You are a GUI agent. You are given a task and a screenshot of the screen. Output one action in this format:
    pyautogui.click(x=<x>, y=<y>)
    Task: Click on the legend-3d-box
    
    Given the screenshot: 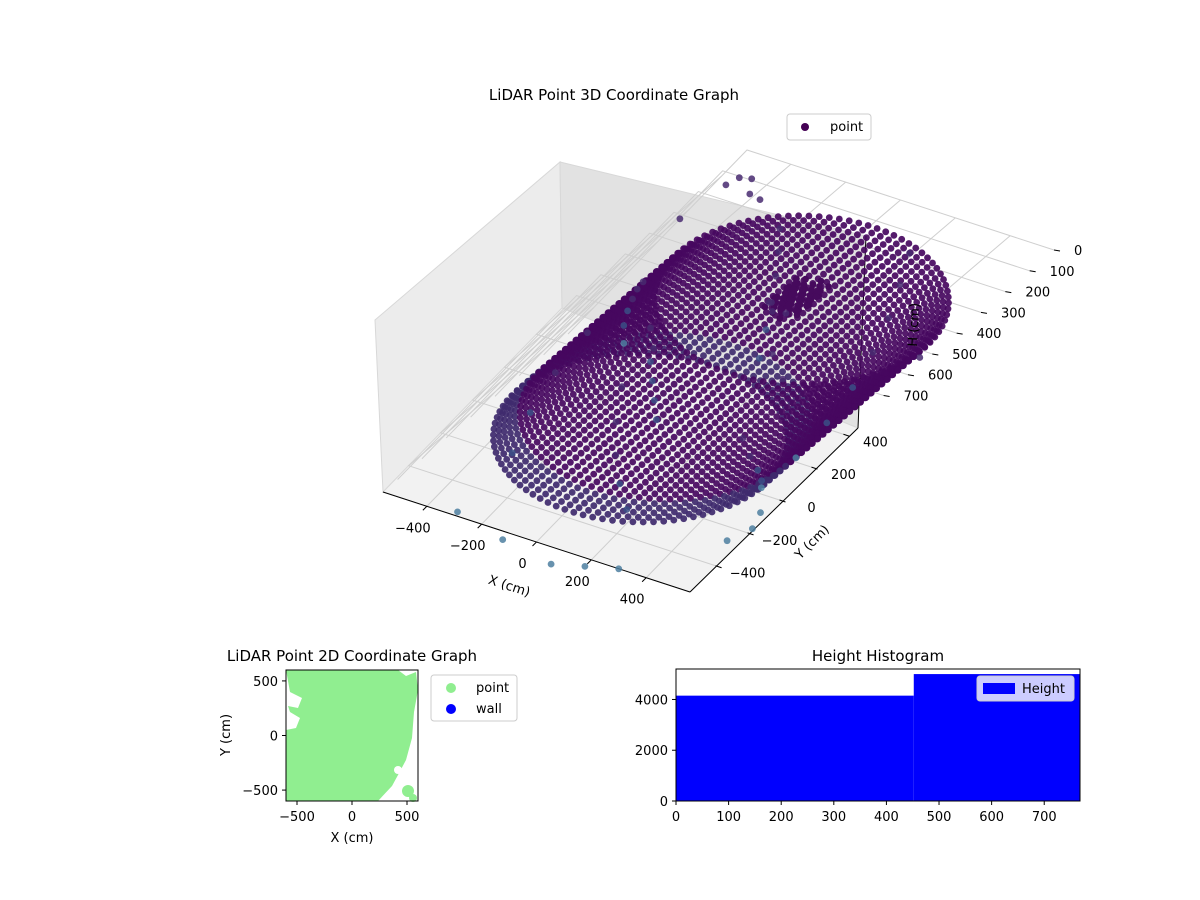 What is the action you would take?
    pyautogui.click(x=829, y=127)
    